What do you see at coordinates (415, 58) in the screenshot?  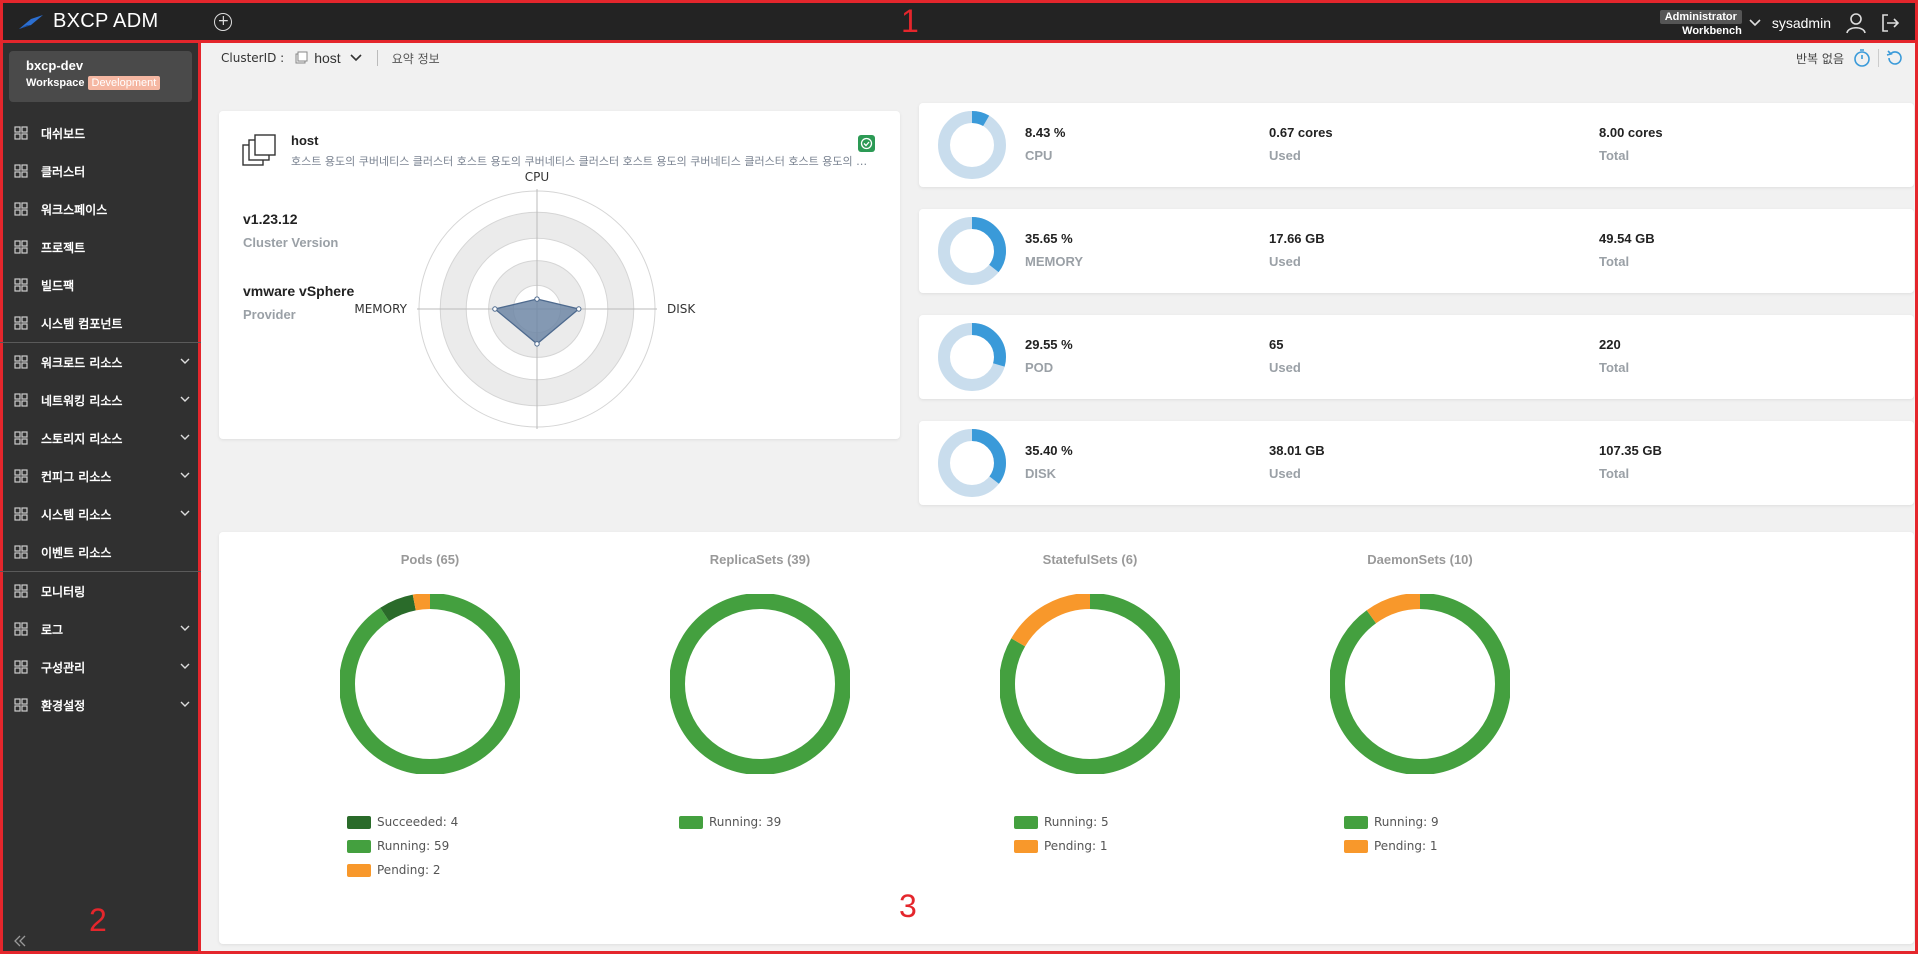 I see `tab-summary: 요약 정보` at bounding box center [415, 58].